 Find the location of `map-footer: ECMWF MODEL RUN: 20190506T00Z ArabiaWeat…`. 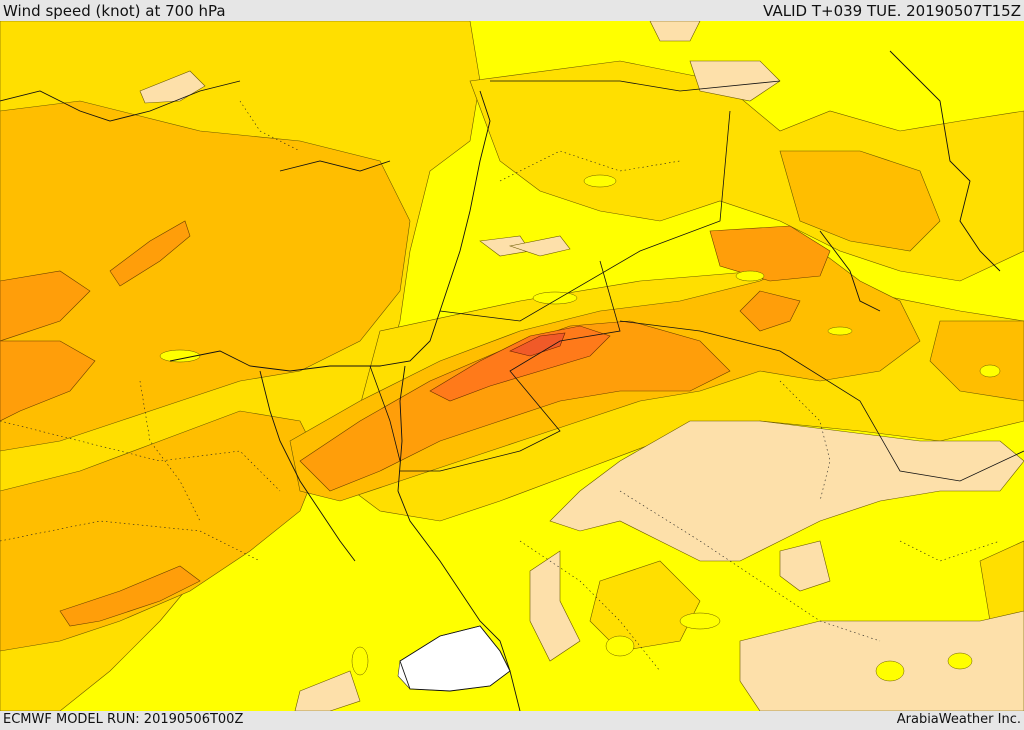

map-footer: ECMWF MODEL RUN: 20190506T00Z ArabiaWeat… is located at coordinates (512, 720).